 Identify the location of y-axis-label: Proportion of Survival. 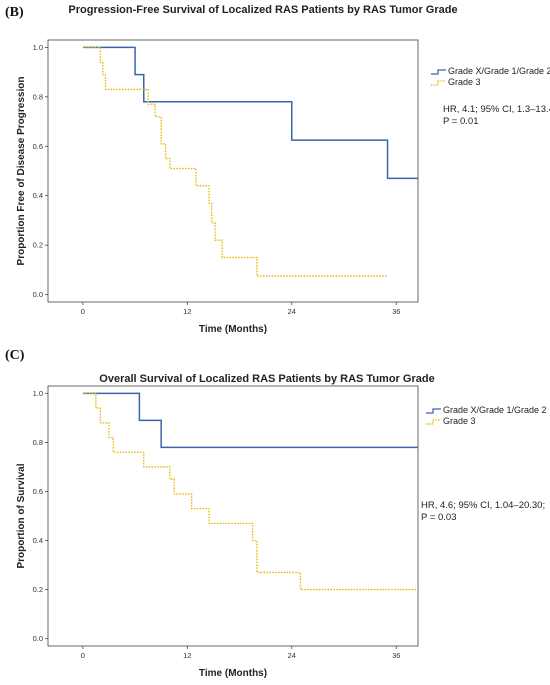
(21, 515).